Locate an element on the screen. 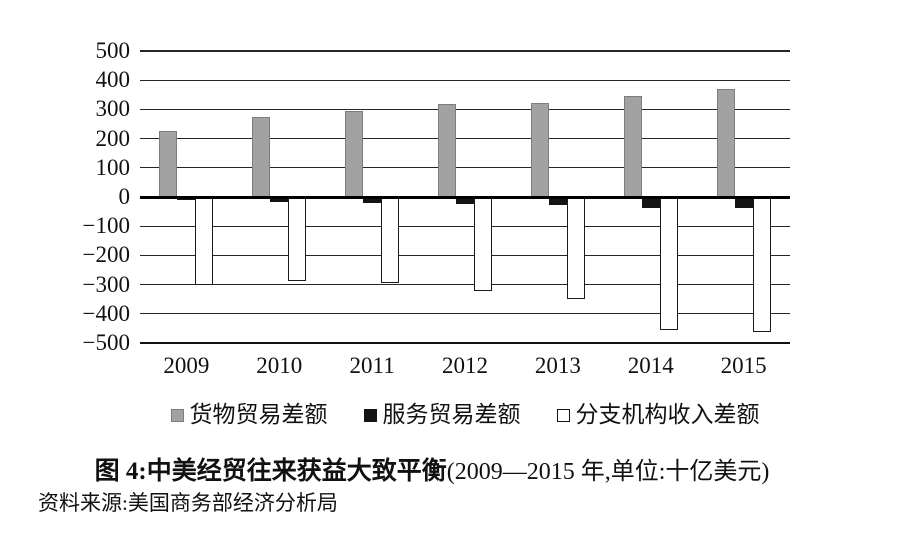 The height and width of the screenshot is (535, 900). bar-goods-trade-balance-2014 is located at coordinates (632, 146).